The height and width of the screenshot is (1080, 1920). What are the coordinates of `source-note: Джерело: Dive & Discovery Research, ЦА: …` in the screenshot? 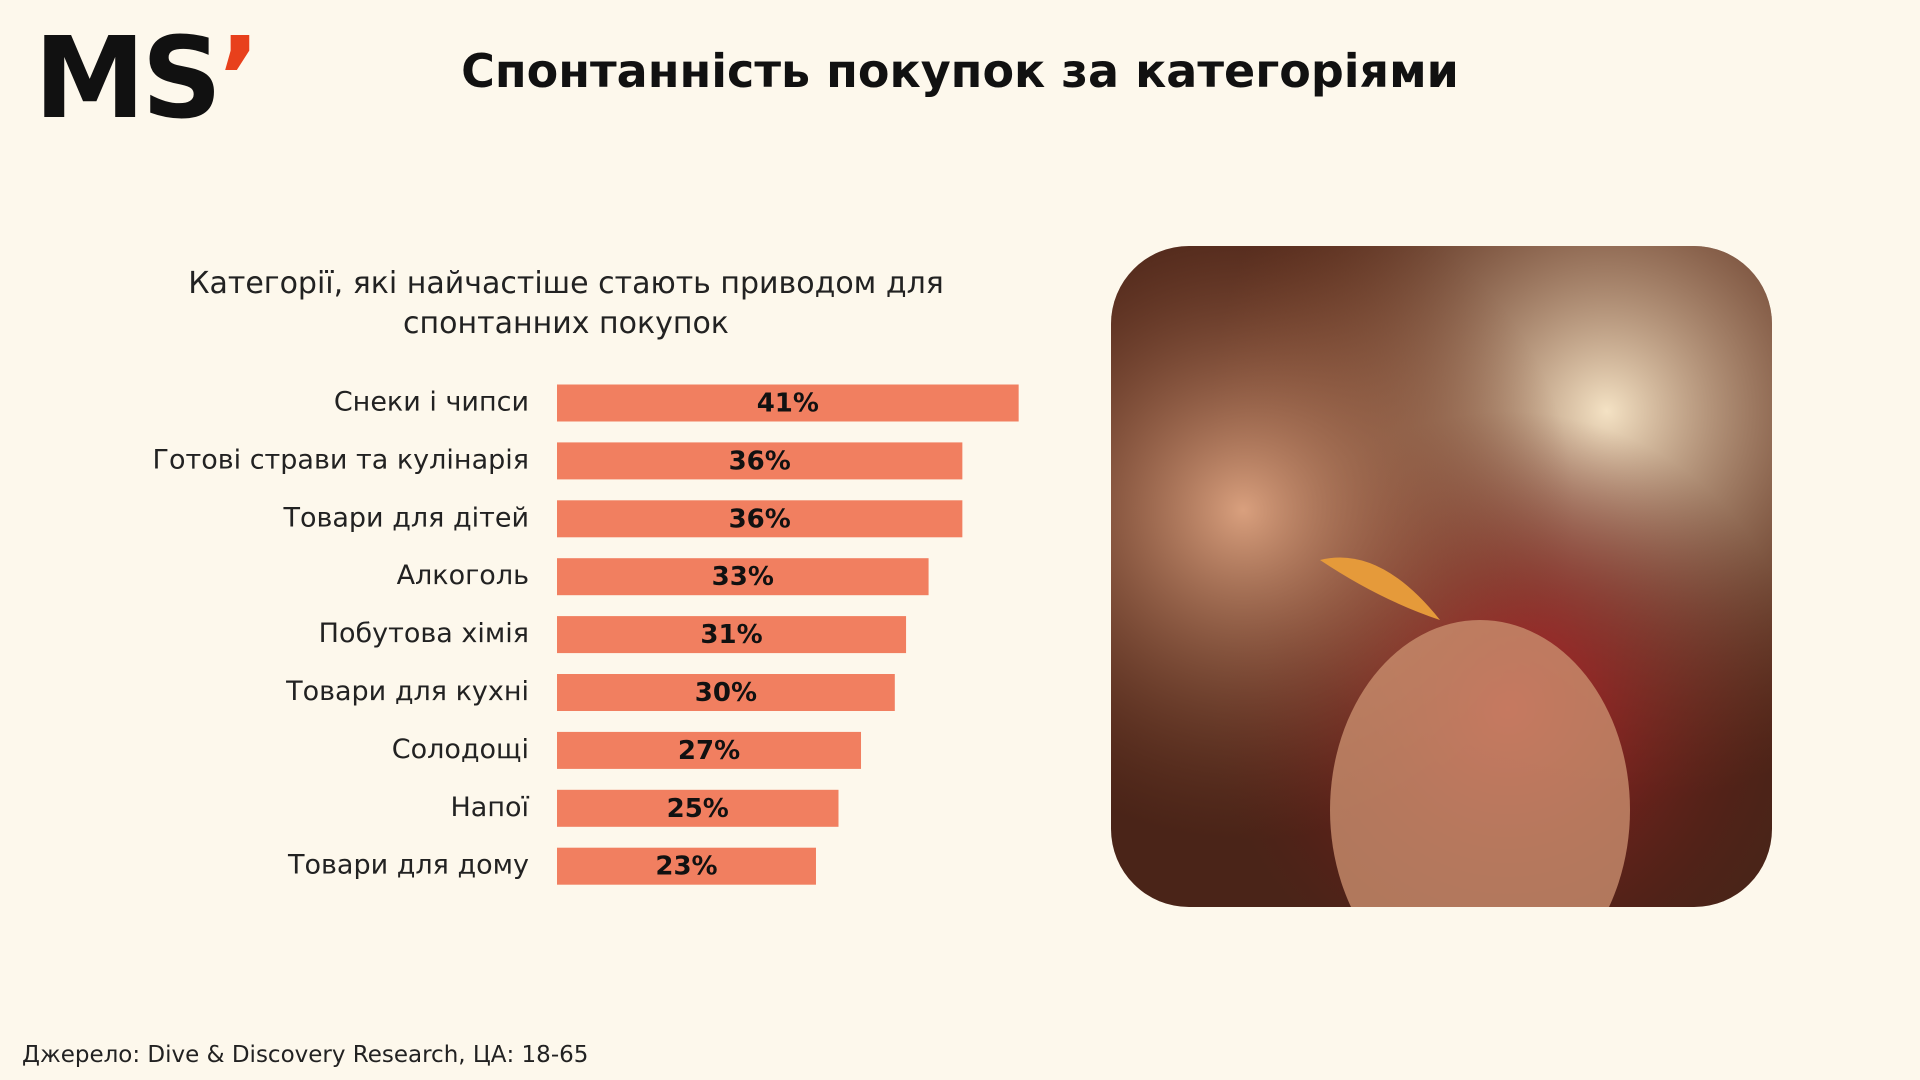 It's located at (305, 1055).